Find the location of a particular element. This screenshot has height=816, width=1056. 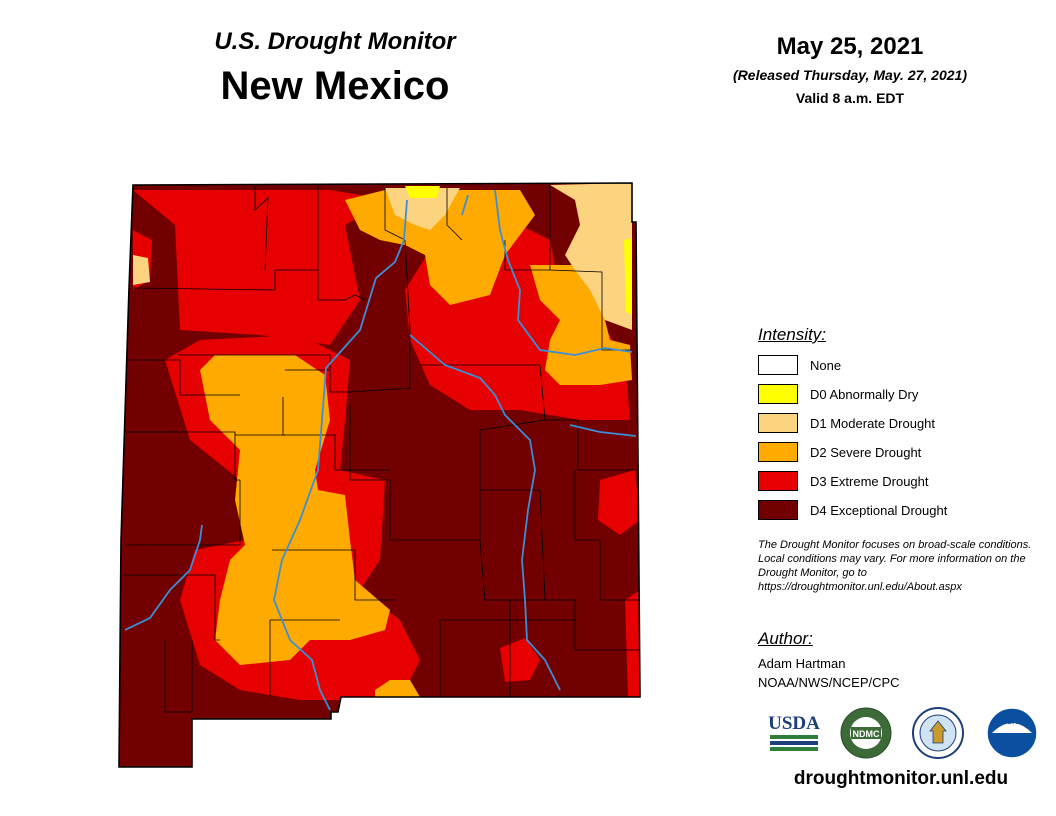

d3-area-west-north is located at coordinates (261, 267).